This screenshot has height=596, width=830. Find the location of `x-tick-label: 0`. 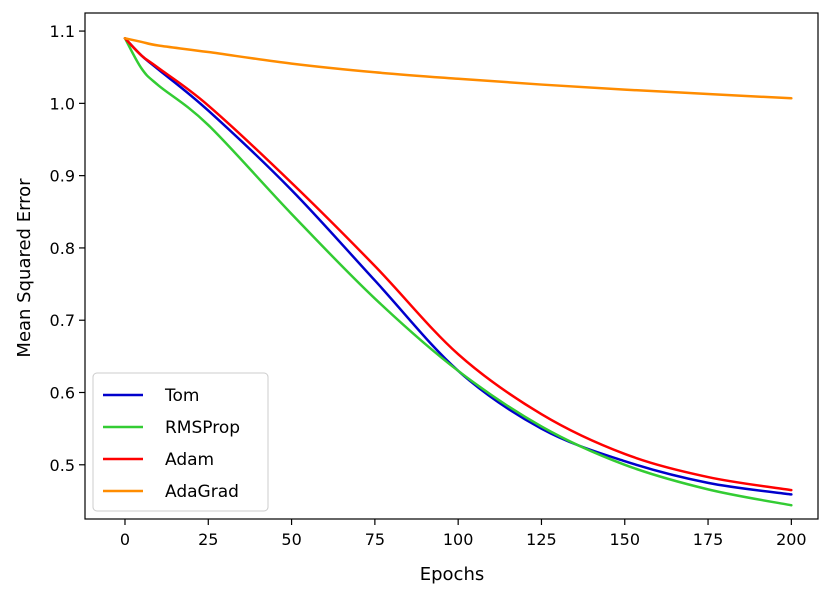

x-tick-label: 0 is located at coordinates (125, 539).